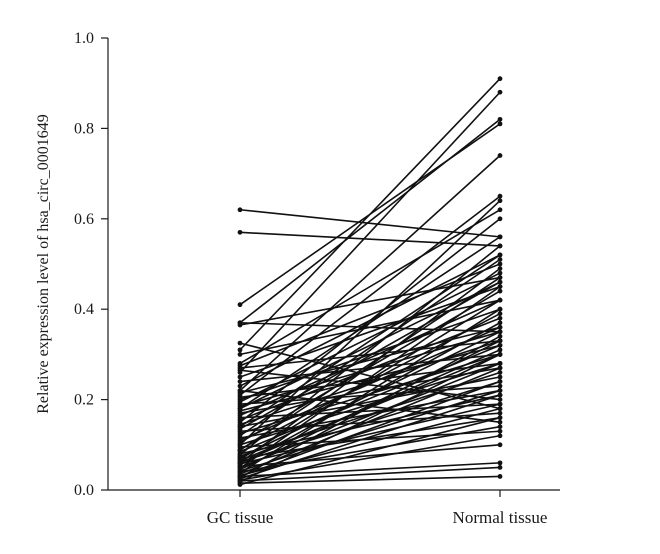  Describe the element at coordinates (84, 128) in the screenshot. I see `y-tick-label: 0.8` at that location.